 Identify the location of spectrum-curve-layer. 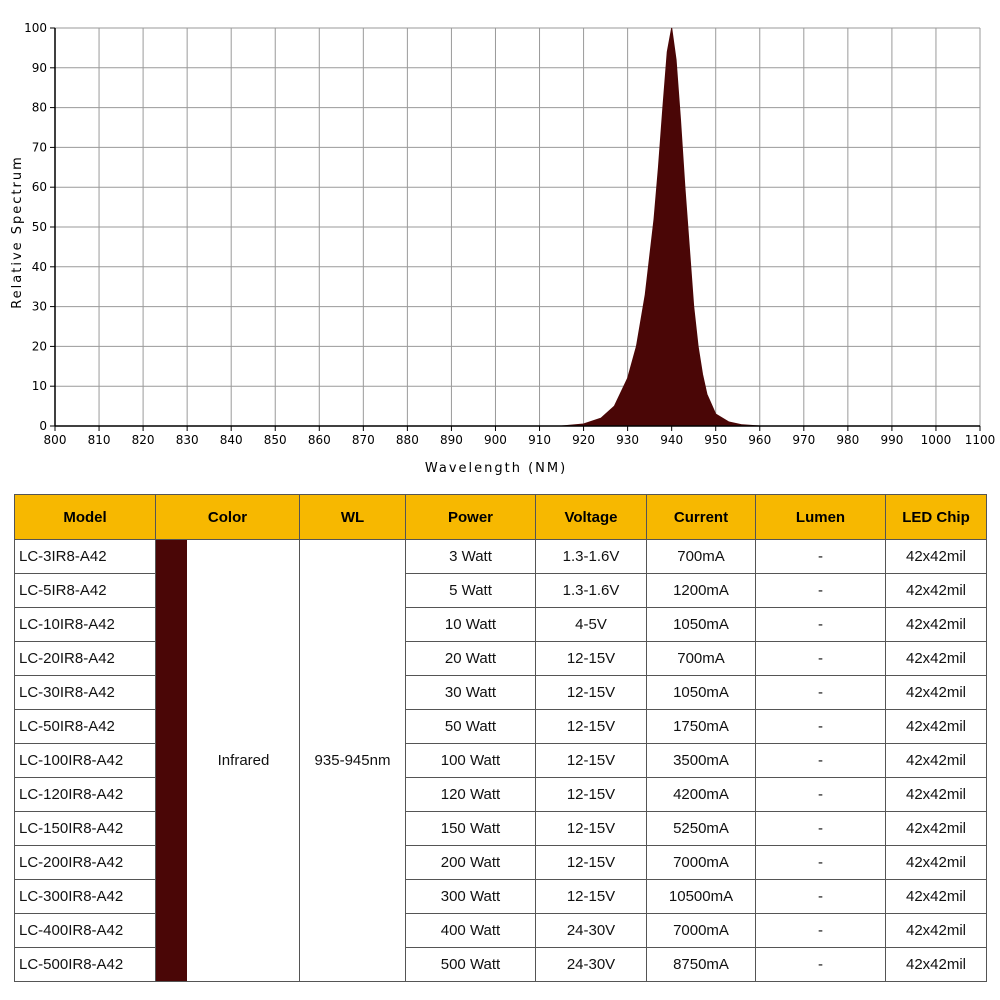
(660, 227).